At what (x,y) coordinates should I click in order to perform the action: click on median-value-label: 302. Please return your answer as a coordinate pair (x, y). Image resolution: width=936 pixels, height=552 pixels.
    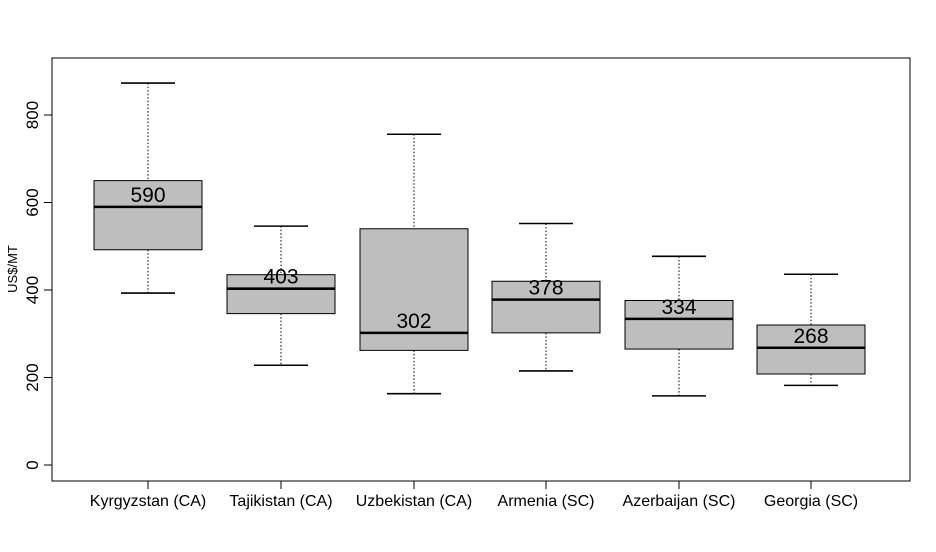
    Looking at the image, I should click on (413, 321).